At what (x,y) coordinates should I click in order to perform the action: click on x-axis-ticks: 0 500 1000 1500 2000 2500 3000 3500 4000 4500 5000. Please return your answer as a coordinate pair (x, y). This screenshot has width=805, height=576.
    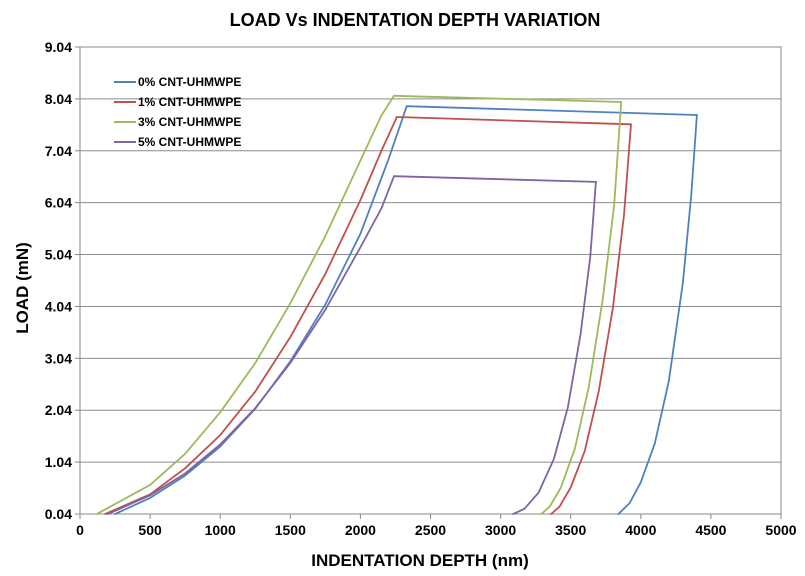
    Looking at the image, I should click on (436, 526).